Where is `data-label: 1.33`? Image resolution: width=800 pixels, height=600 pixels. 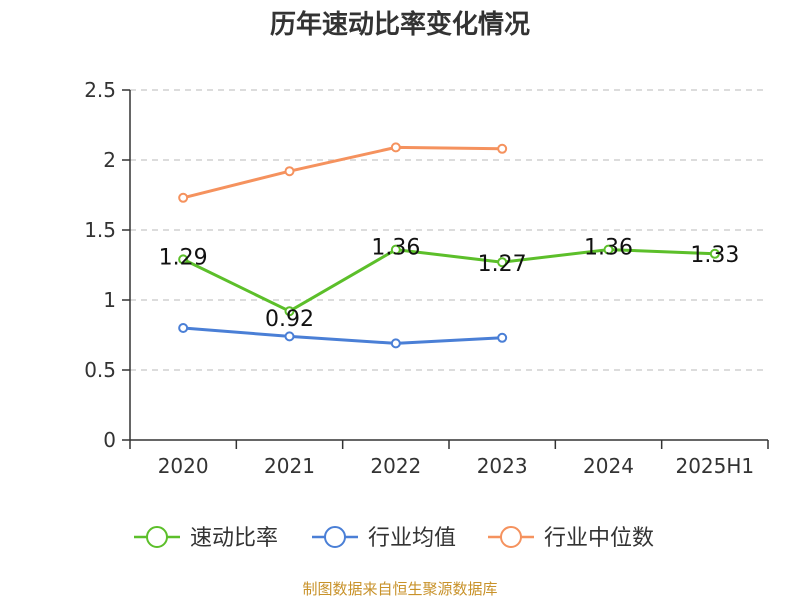 data-label: 1.33 is located at coordinates (714, 255).